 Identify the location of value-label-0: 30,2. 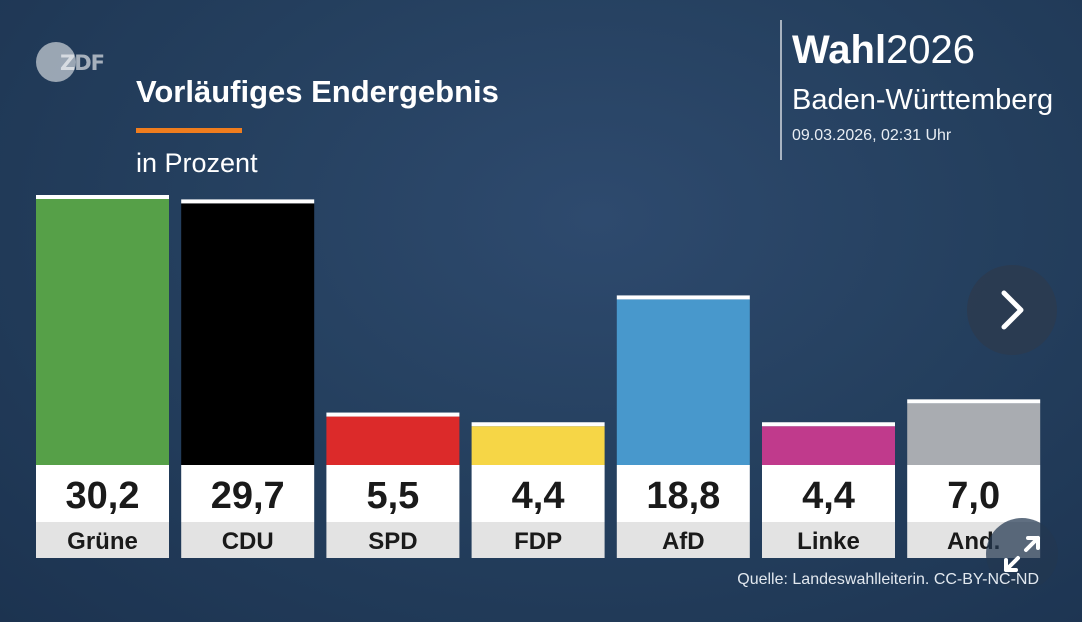
(103, 496).